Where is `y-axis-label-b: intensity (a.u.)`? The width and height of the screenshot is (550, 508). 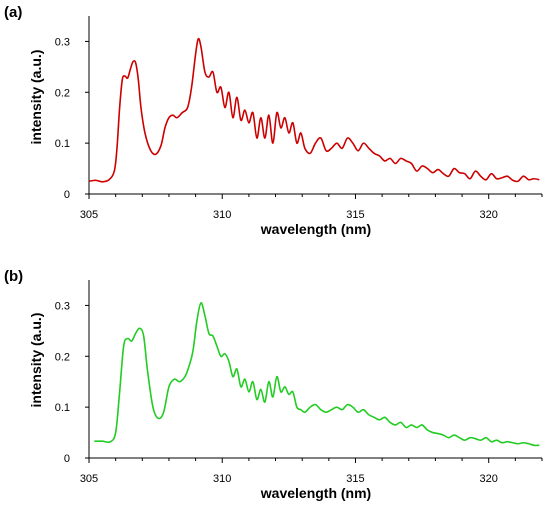
y-axis-label-b: intensity (a.u.) is located at coordinates (36, 360).